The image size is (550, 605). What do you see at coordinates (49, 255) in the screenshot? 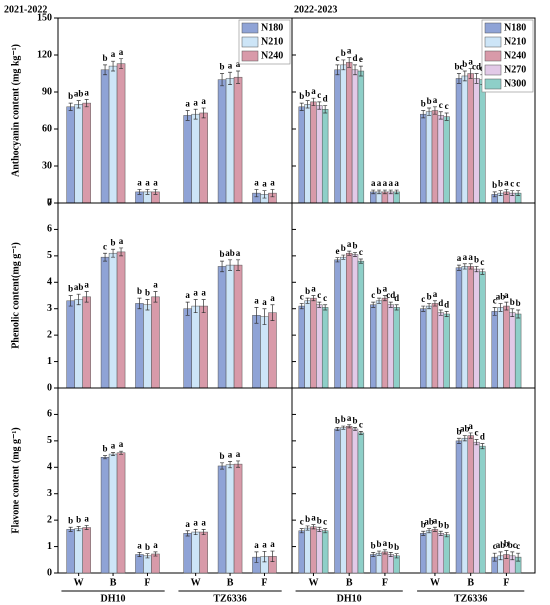
I see `y-tick-label: 5` at bounding box center [49, 255].